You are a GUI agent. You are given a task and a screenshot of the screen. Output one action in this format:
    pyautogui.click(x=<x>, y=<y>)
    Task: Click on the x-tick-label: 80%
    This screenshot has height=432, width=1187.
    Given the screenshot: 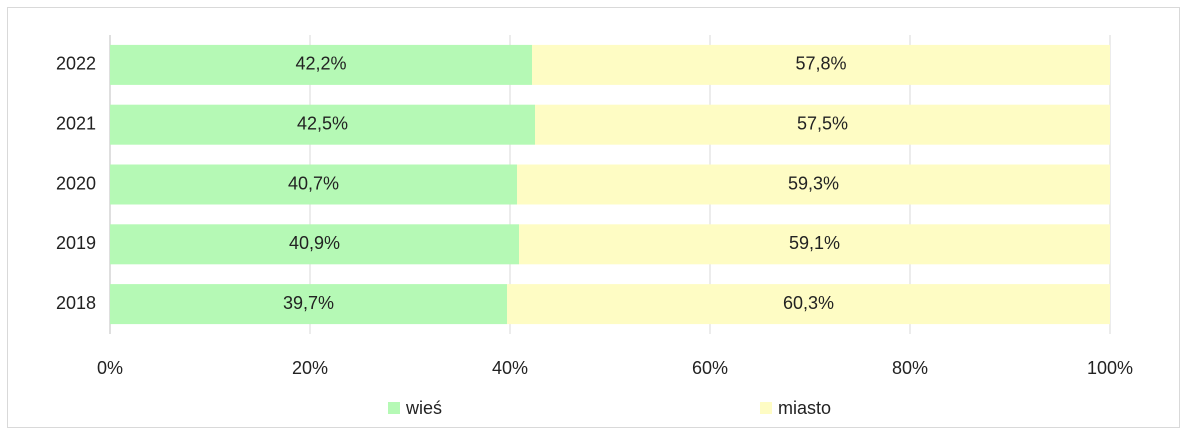 What is the action you would take?
    pyautogui.click(x=910, y=368)
    